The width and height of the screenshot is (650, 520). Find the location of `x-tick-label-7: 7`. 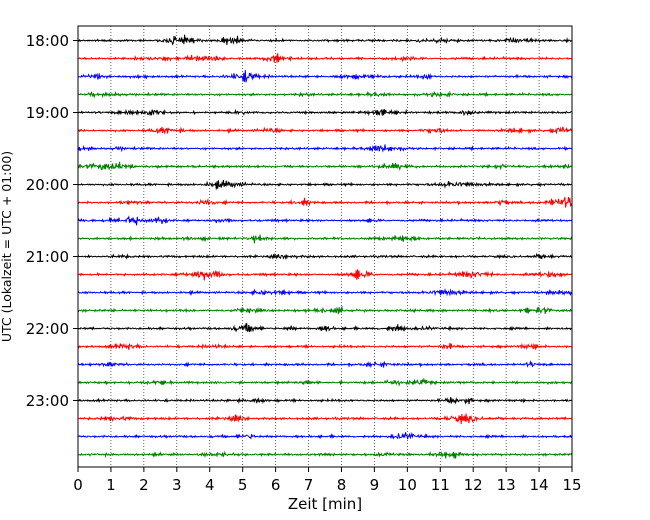

x-tick-label-7: 7 is located at coordinates (309, 485).